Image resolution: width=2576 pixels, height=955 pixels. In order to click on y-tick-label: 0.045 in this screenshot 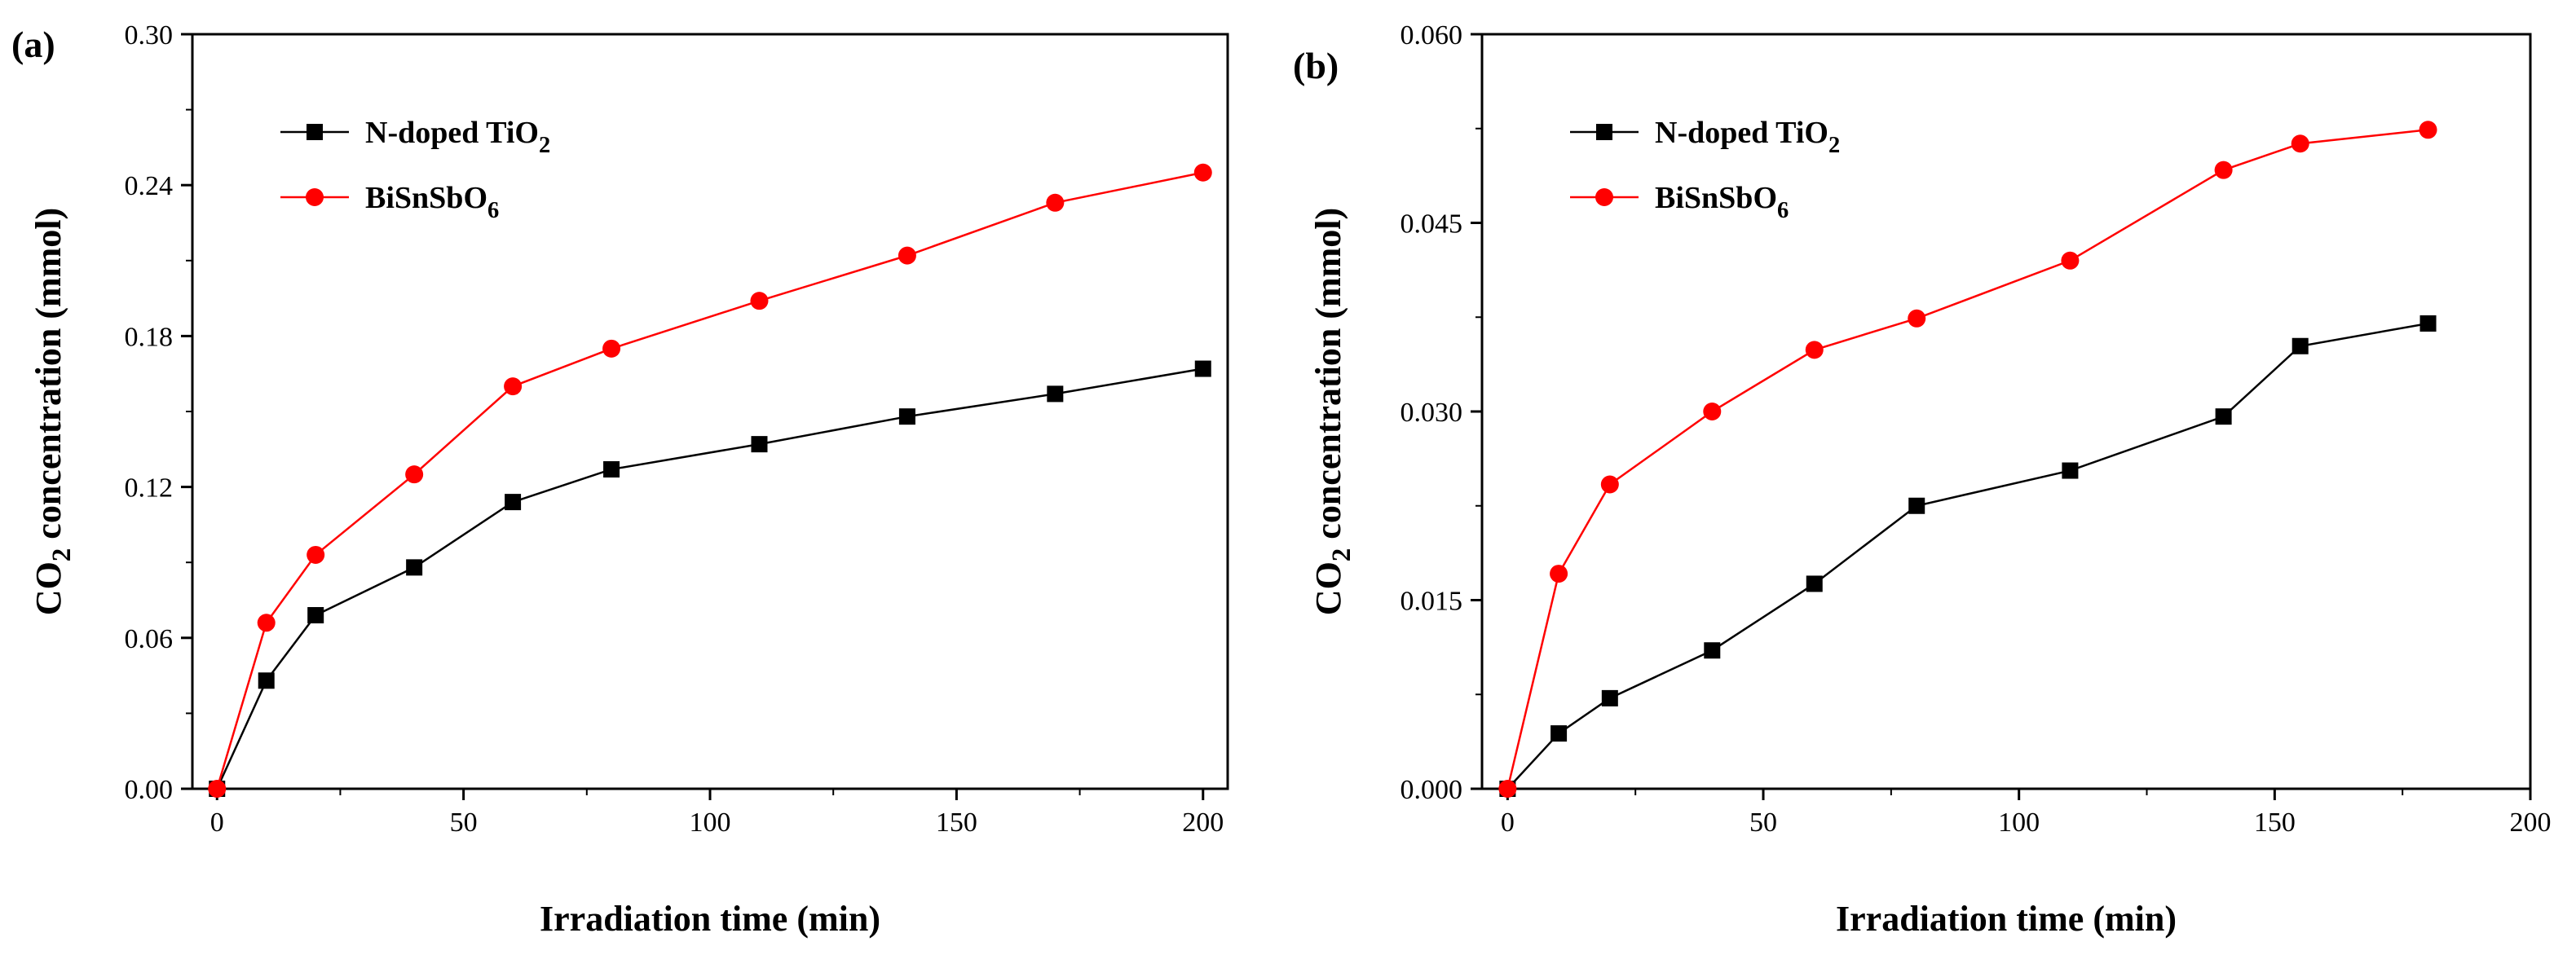, I will do `click(1431, 224)`.